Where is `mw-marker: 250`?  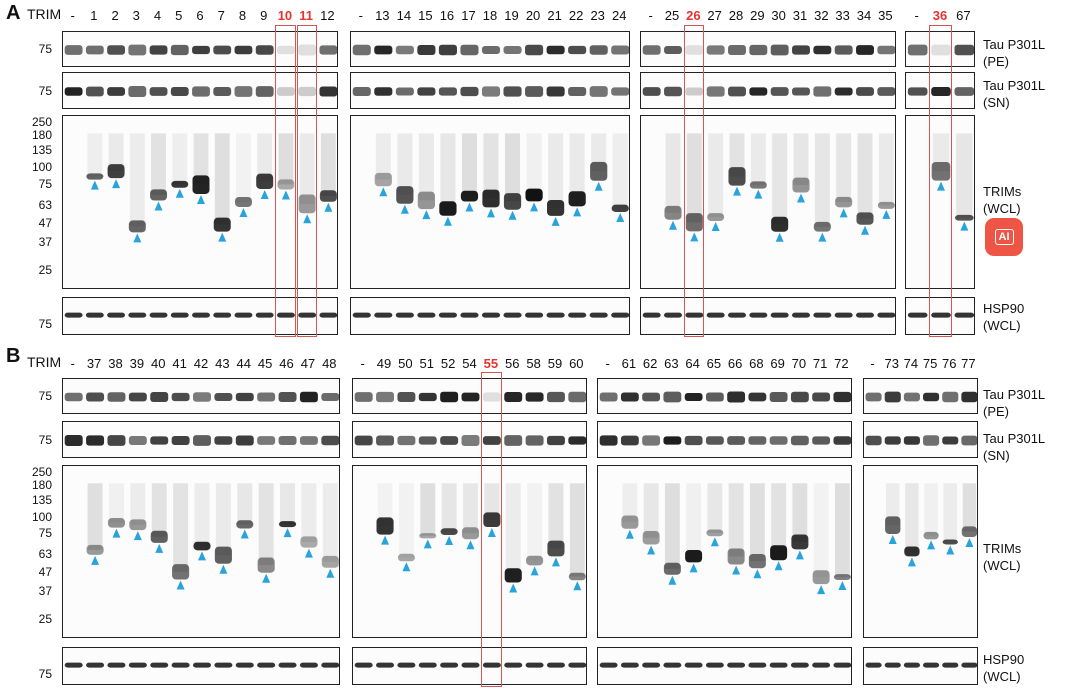
mw-marker: 250 is located at coordinates (41, 121).